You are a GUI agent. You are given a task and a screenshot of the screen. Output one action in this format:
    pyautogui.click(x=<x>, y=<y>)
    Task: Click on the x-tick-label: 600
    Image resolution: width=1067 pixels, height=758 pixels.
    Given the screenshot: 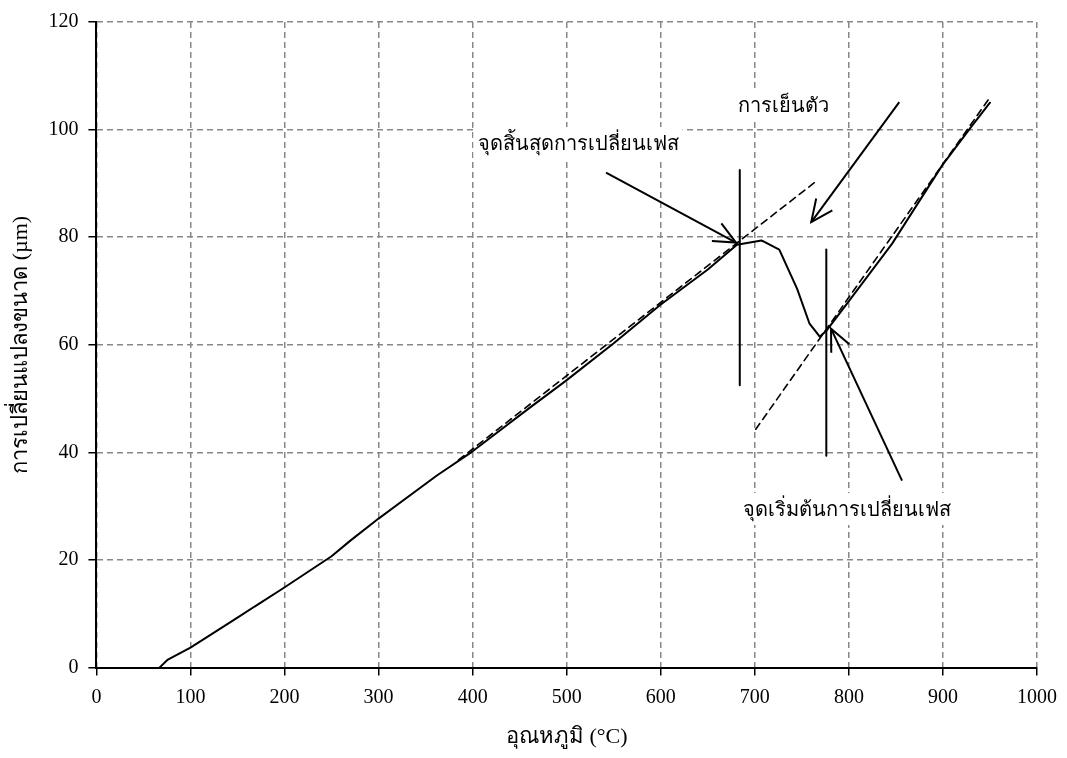 What is the action you would take?
    pyautogui.click(x=660, y=695)
    